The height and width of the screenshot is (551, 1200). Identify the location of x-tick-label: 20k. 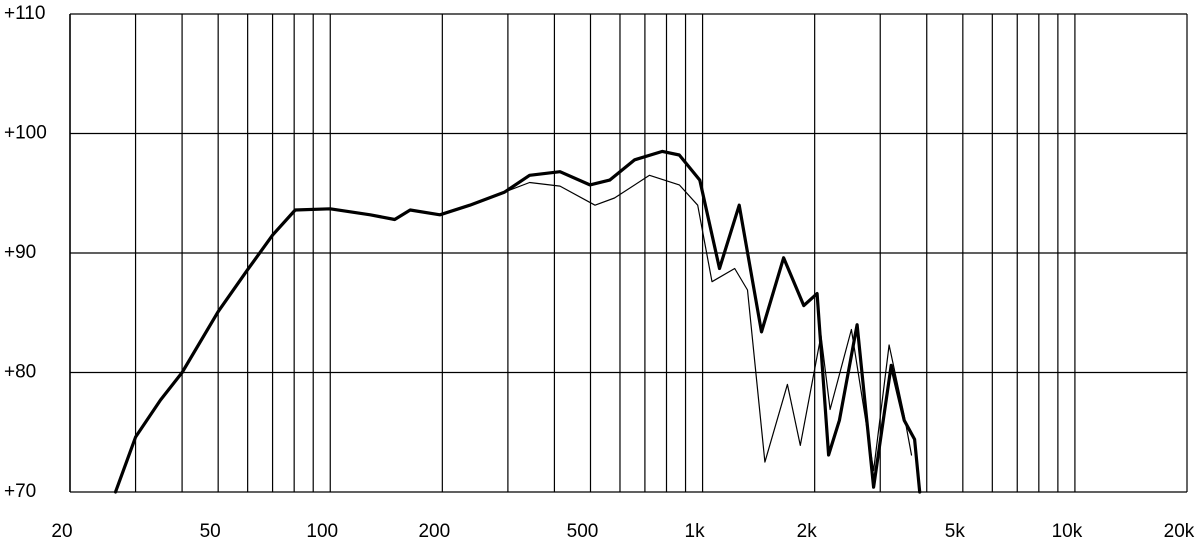
(1179, 531).